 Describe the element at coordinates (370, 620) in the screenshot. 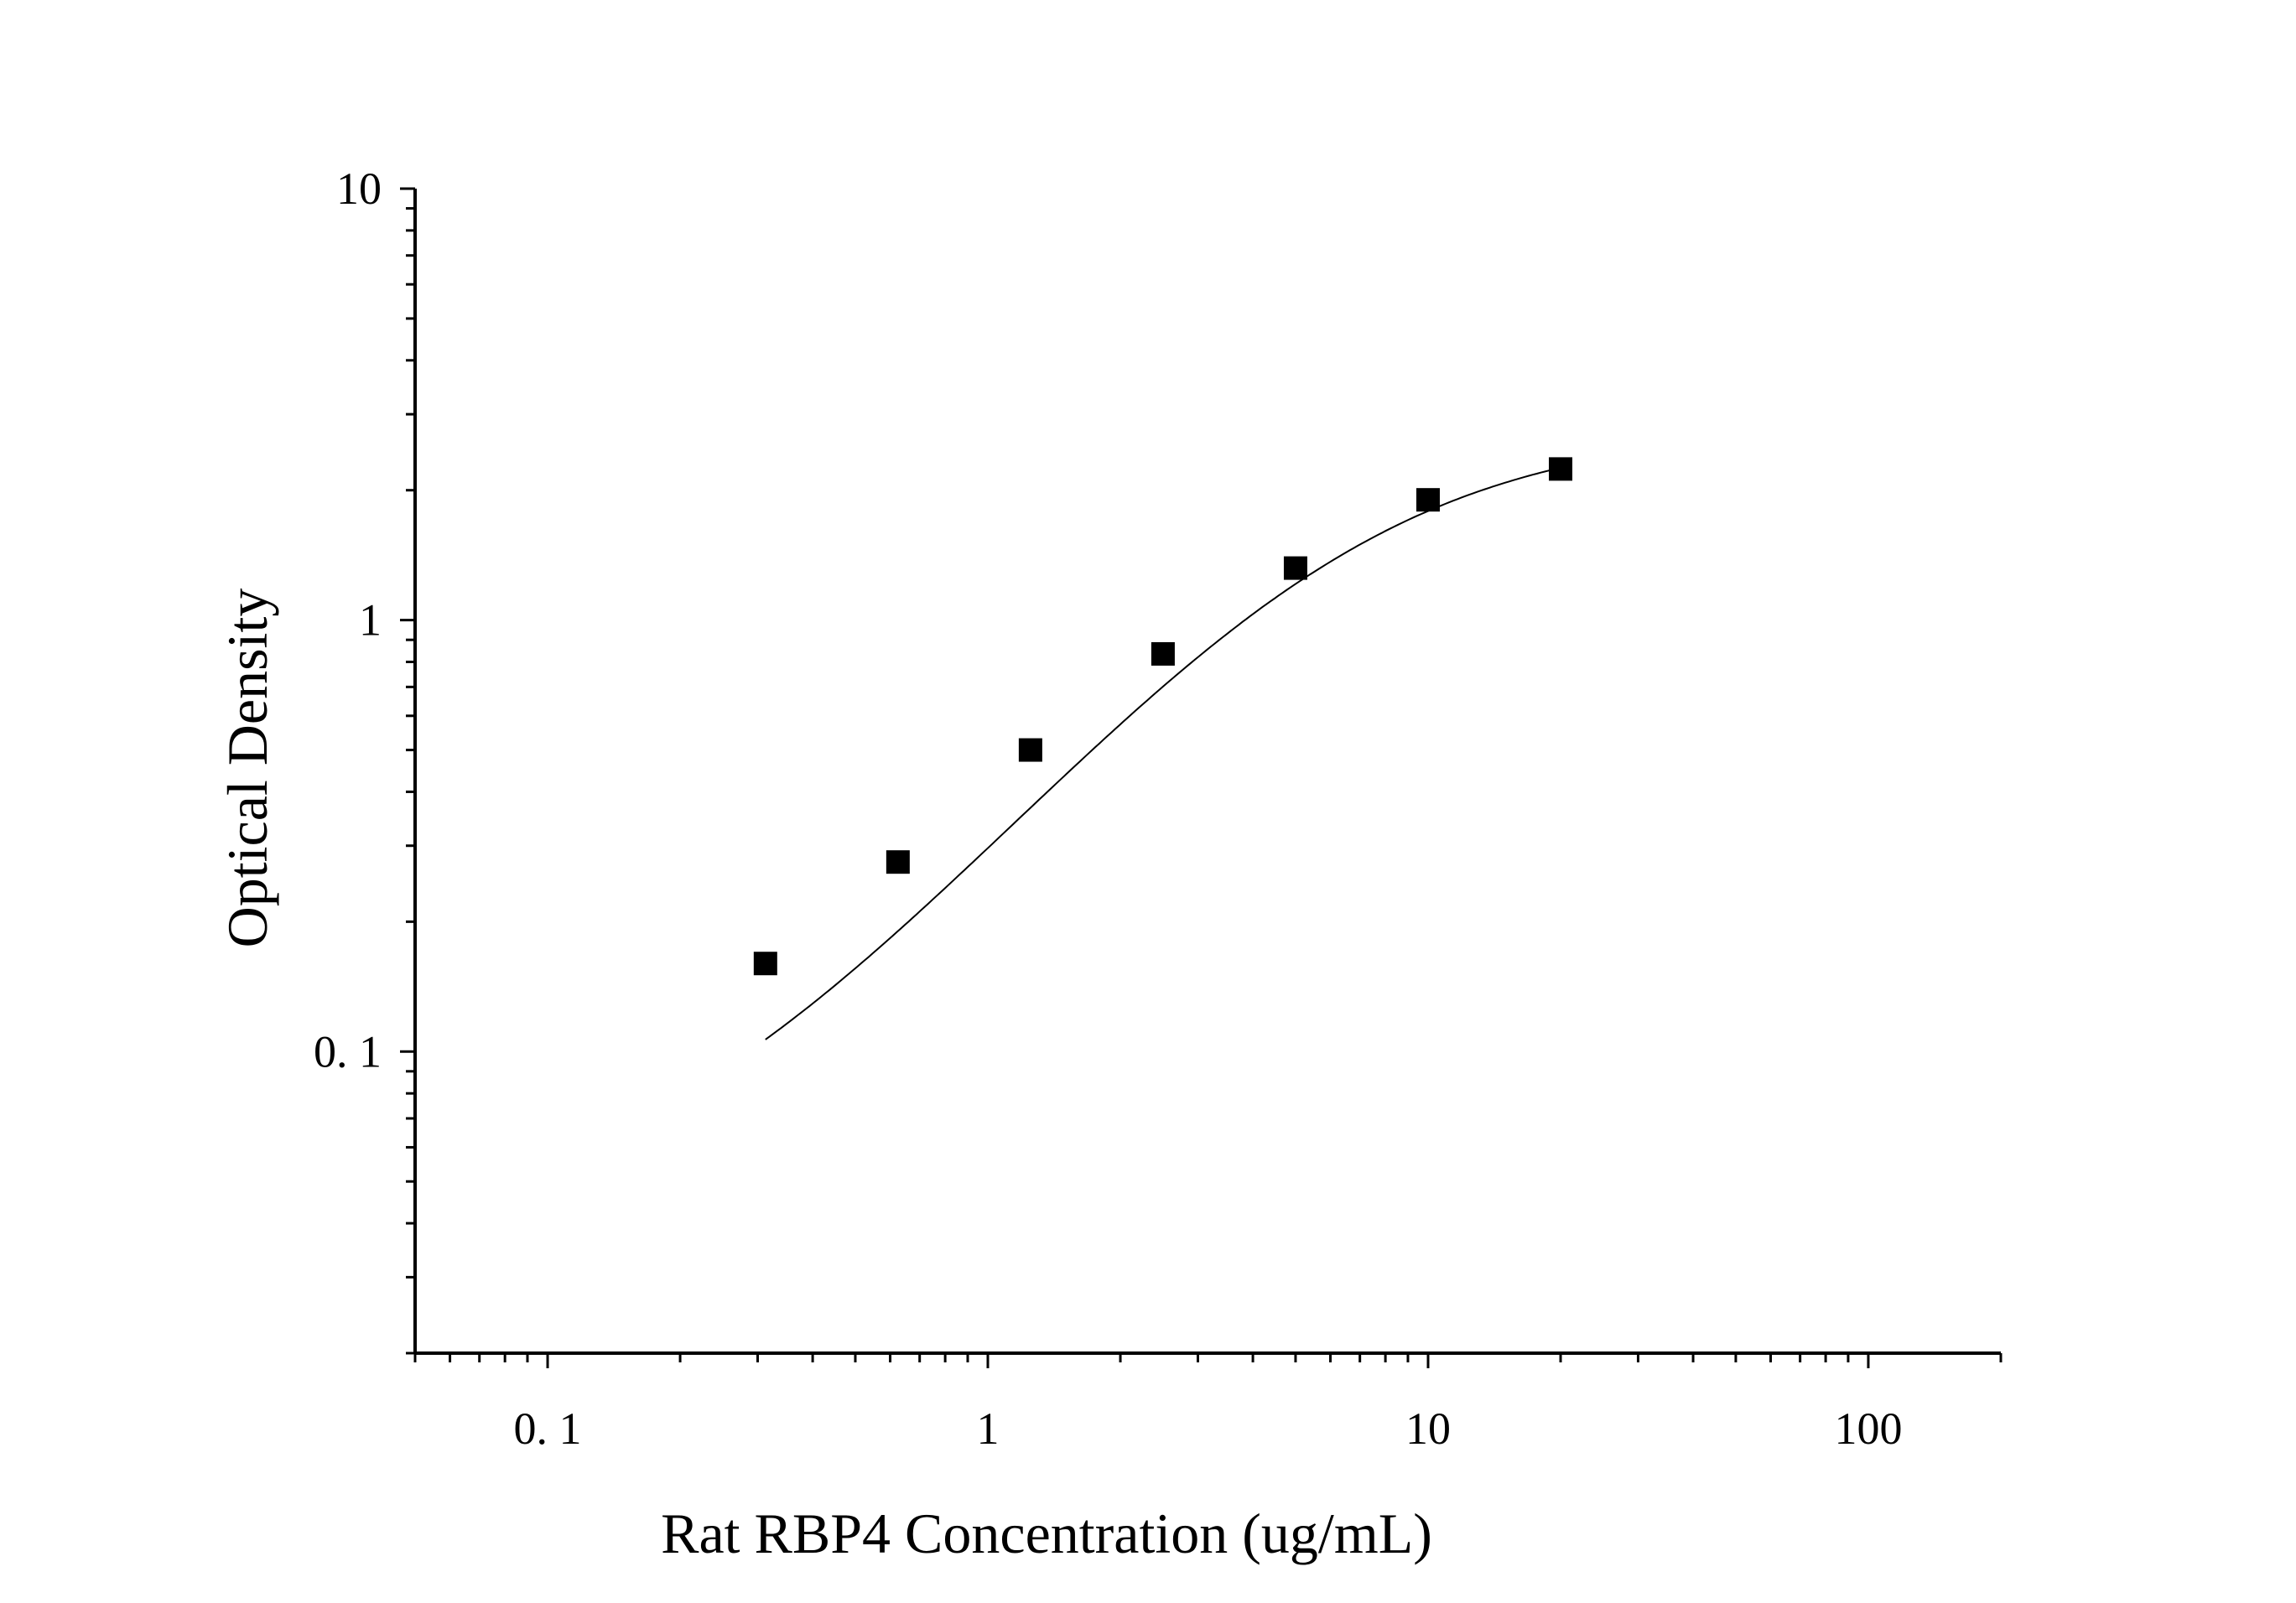

I see `y-tick-label: 1` at that location.